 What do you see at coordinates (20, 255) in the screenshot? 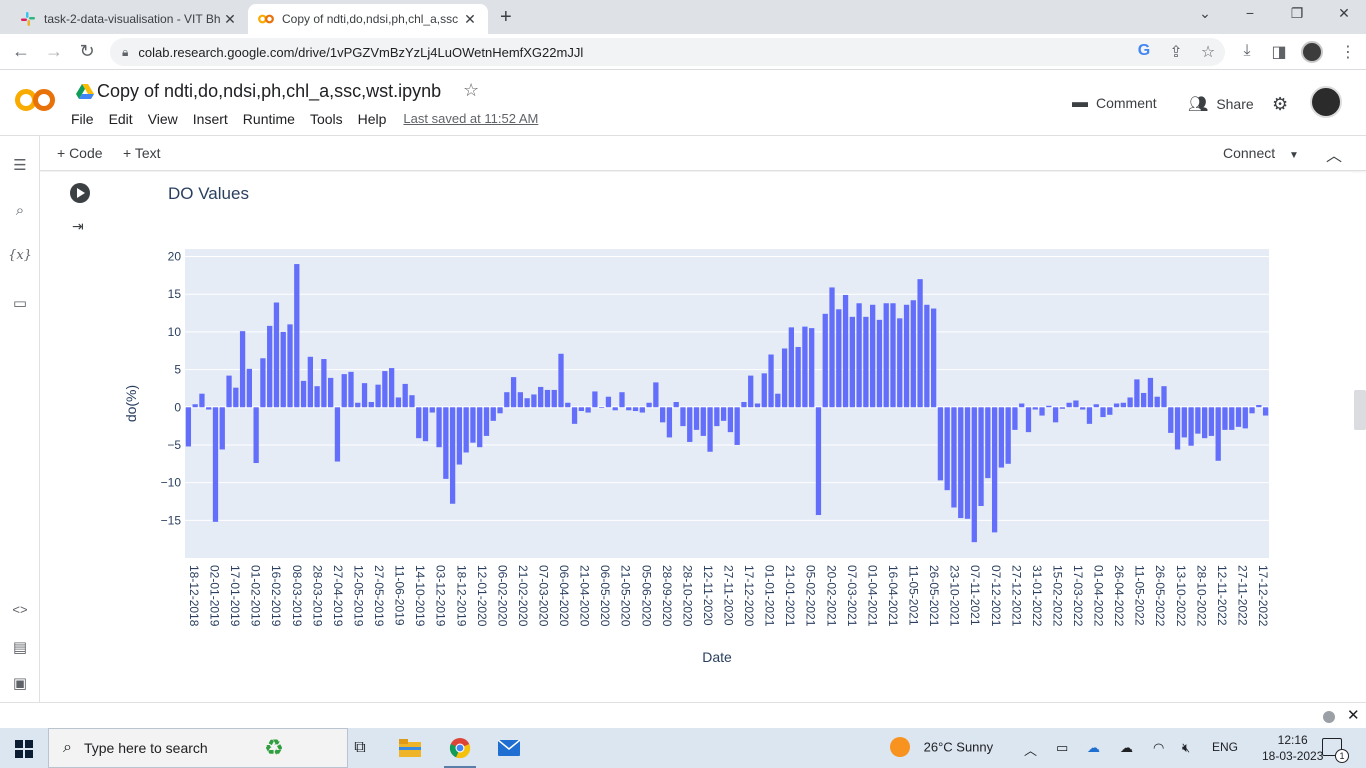
I see `variables-icon: {x}` at bounding box center [20, 255].